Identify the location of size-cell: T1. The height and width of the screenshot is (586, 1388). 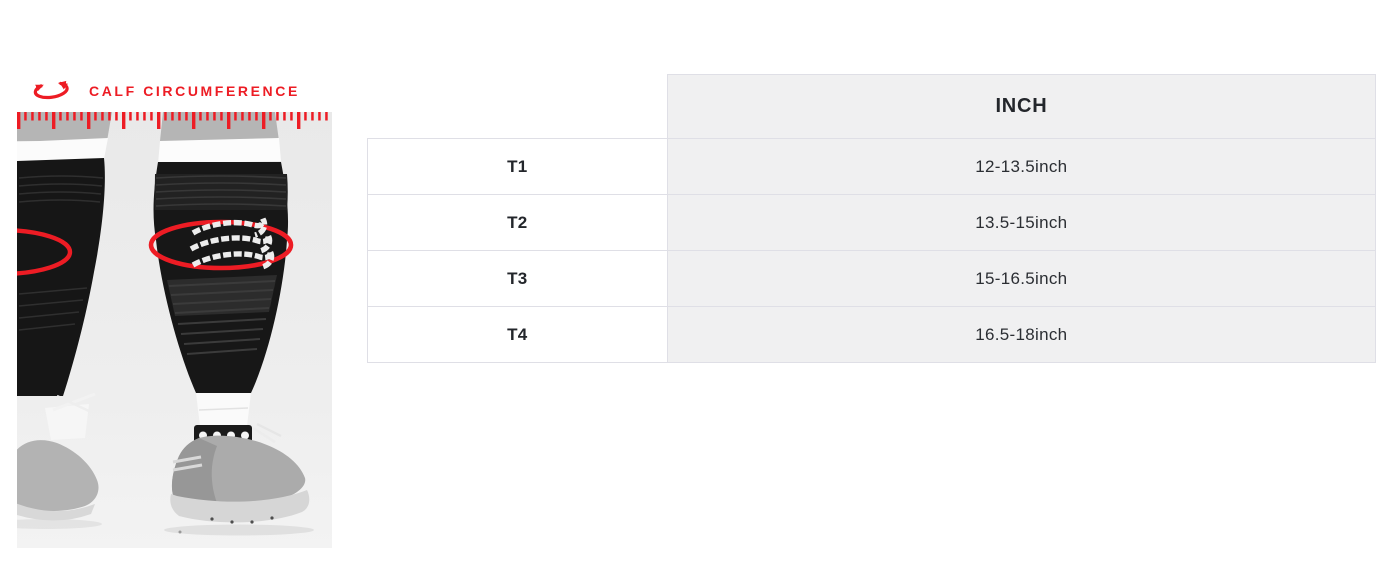
(518, 167).